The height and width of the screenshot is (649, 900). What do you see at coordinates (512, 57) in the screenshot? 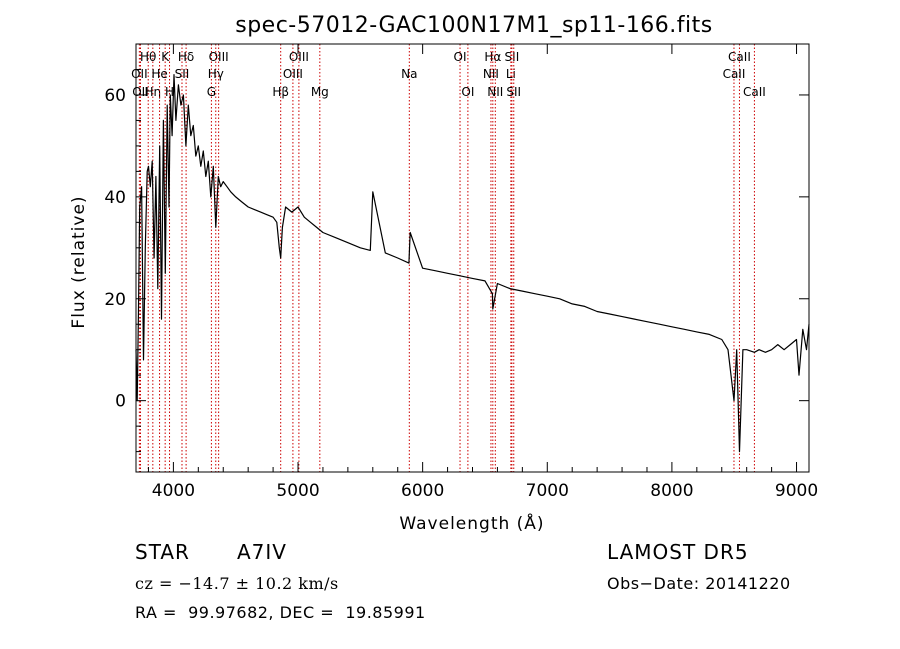
I see `line-label-22: SII` at bounding box center [512, 57].